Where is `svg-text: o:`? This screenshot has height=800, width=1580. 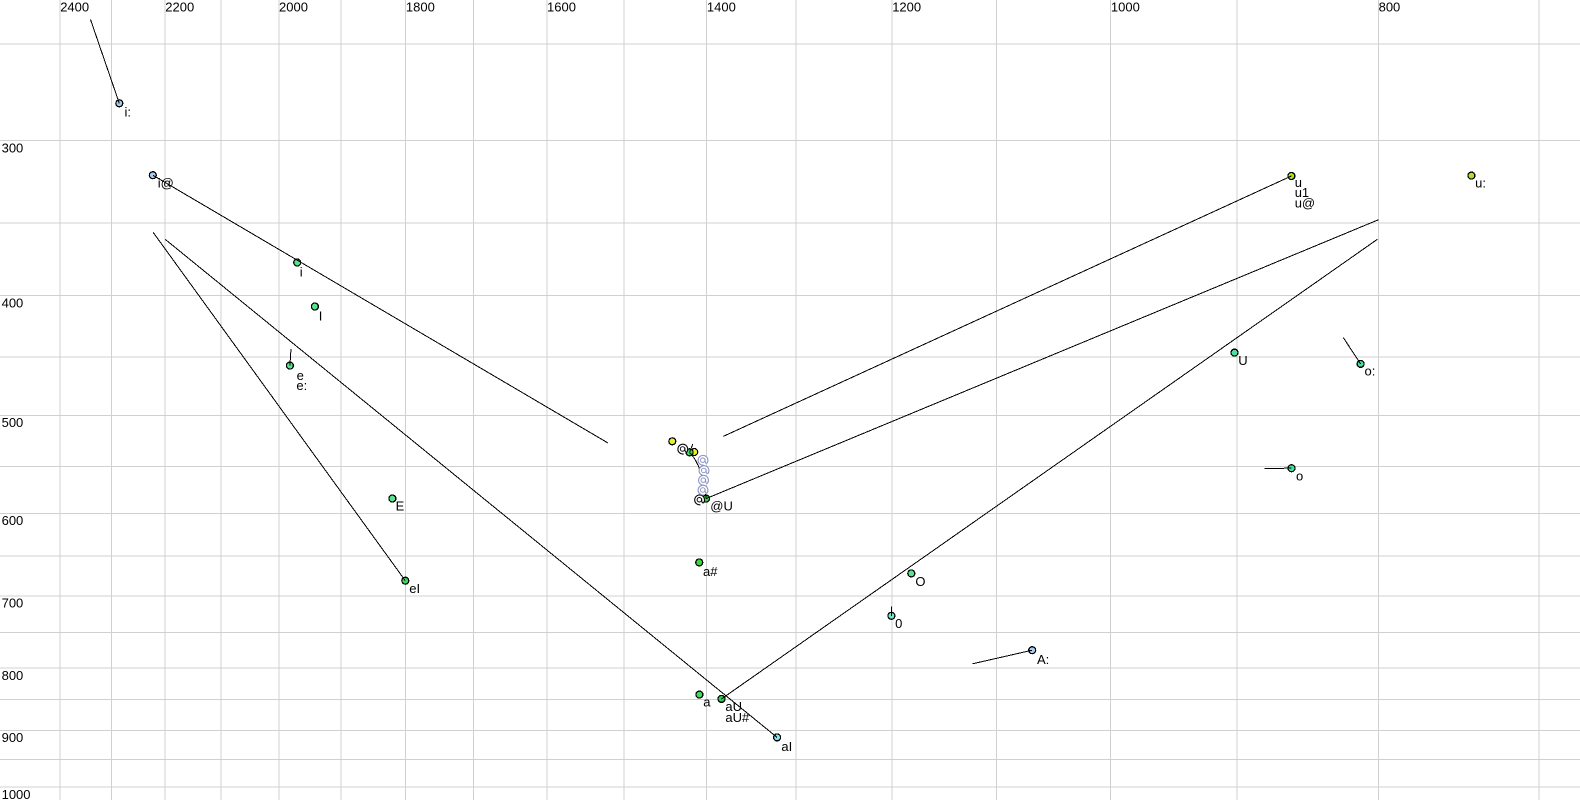 svg-text: o: is located at coordinates (1370, 370).